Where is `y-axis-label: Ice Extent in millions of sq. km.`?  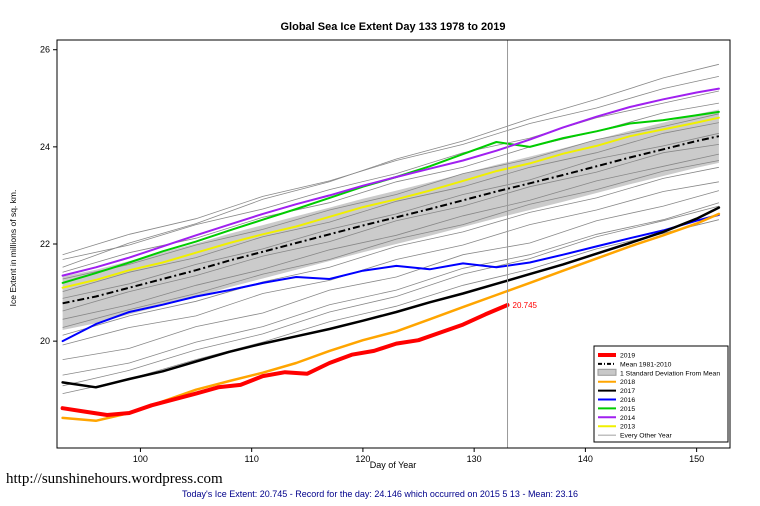
y-axis-label: Ice Extent in millions of sq. km. is located at coordinates (13, 248).